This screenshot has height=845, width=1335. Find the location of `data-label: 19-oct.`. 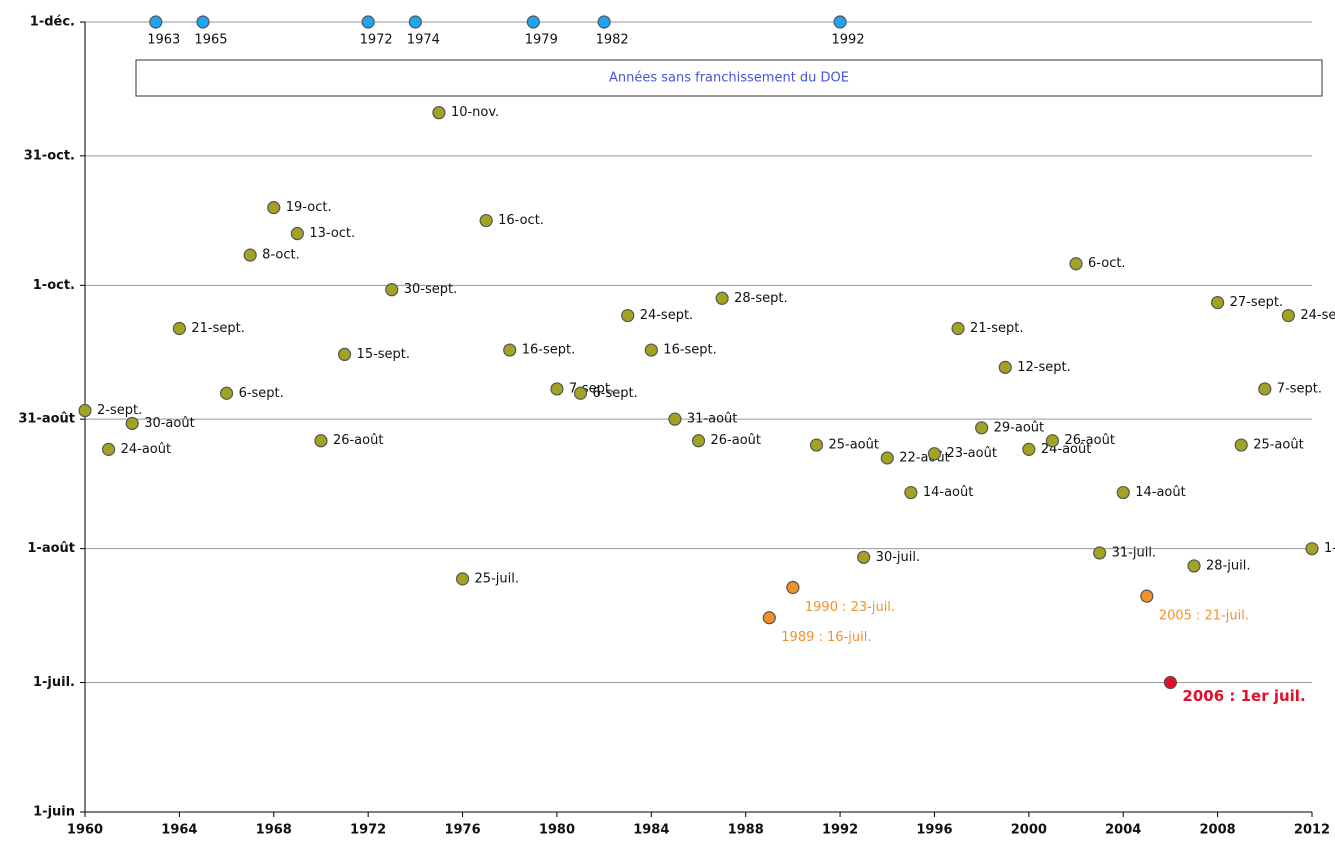

data-label: 19-oct. is located at coordinates (309, 207).